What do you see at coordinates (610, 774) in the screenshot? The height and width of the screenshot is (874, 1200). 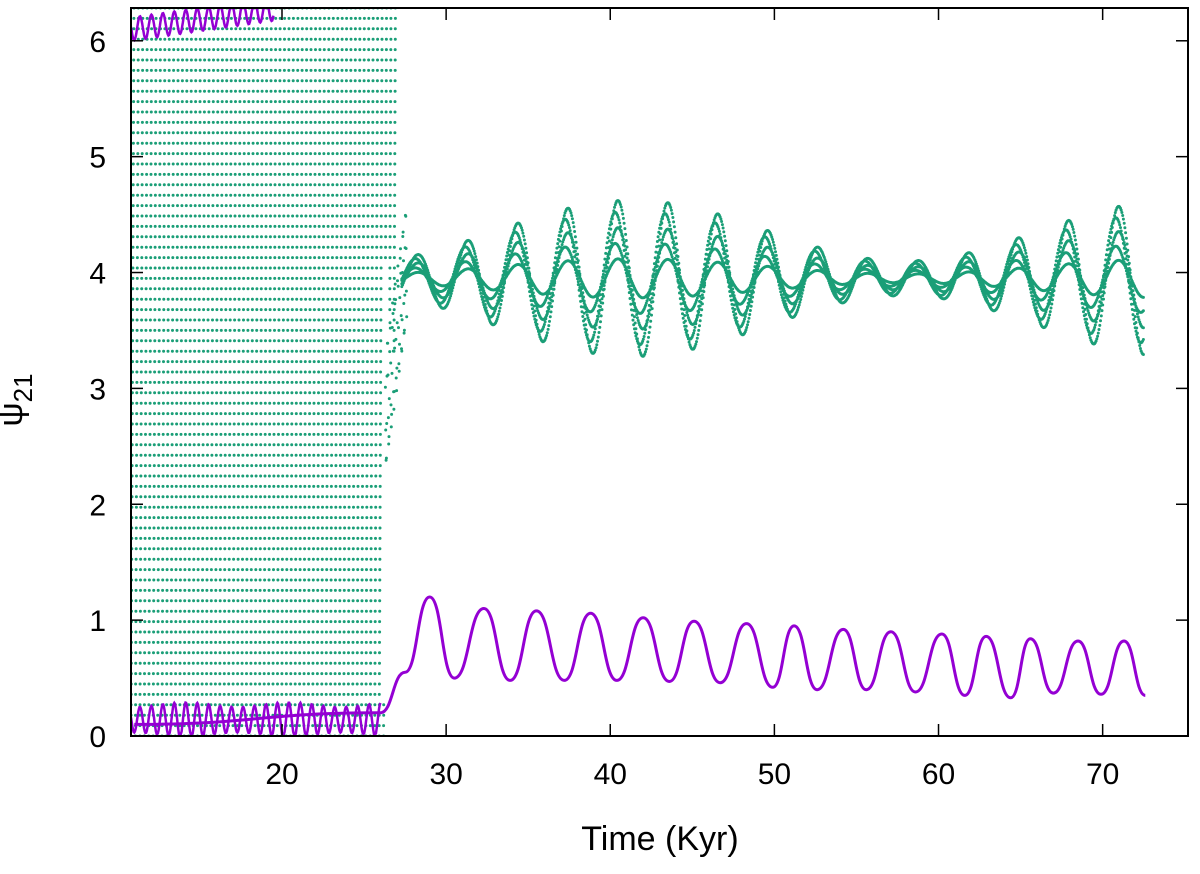 I see `x-tick-label: 40` at bounding box center [610, 774].